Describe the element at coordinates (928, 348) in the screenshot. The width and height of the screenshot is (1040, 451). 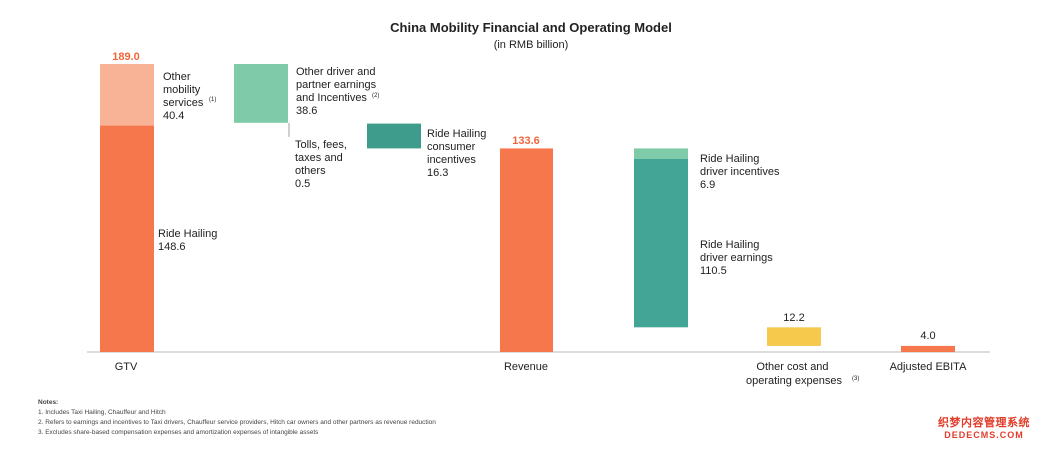
I see `bar-adjusted-ebita` at that location.